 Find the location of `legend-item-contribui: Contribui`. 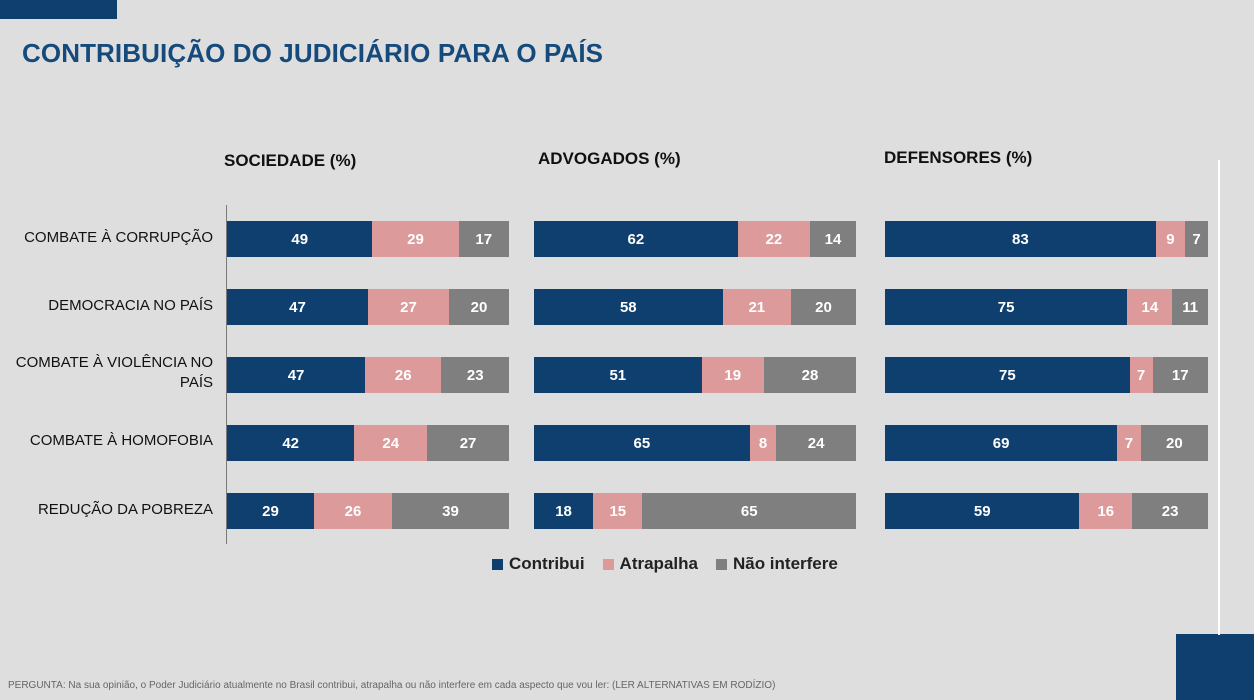

legend-item-contribui: Contribui is located at coordinates (538, 564).